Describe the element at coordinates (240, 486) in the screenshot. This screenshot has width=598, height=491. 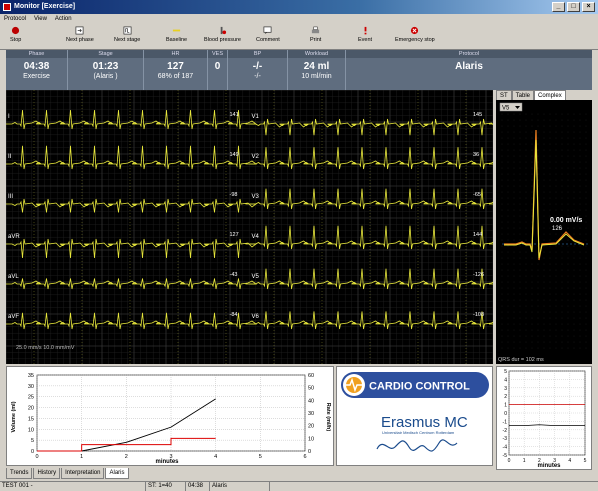
I see `status-protocol: Alaris` at that location.